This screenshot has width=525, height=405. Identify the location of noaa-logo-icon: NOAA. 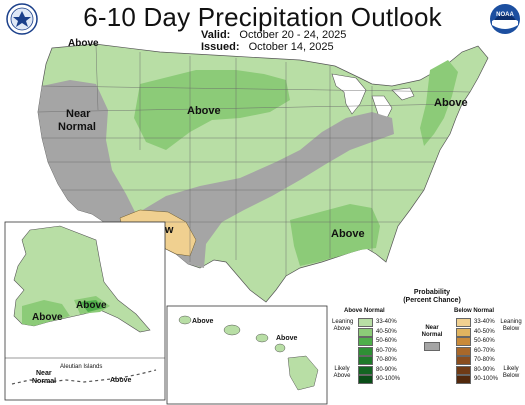
(505, 19).